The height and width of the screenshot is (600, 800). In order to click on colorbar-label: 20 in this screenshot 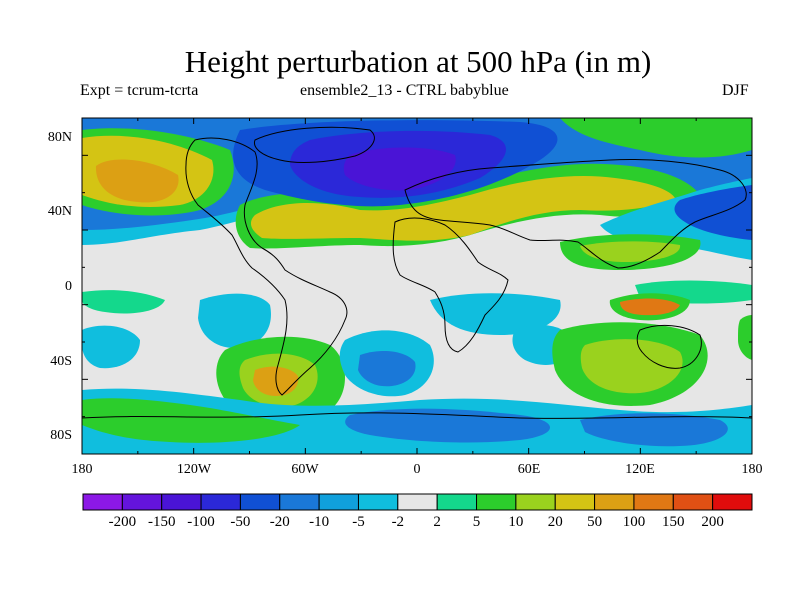, I will do `click(555, 522)`.